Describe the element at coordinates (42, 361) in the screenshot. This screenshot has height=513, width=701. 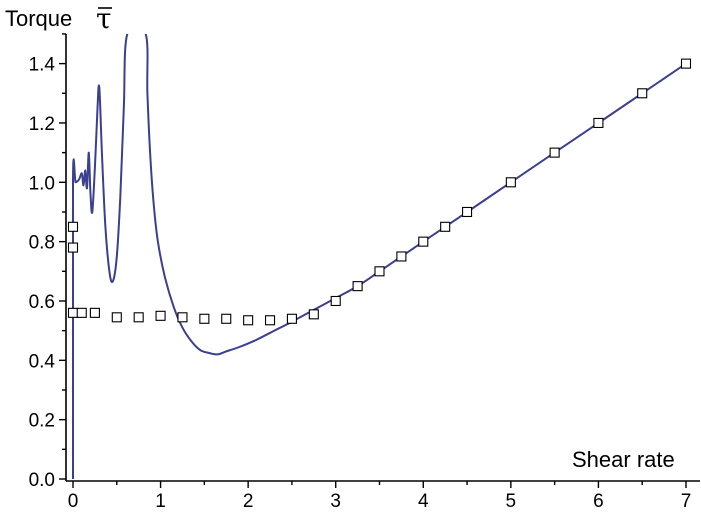
I see `y-tick-label: 0.4` at that location.